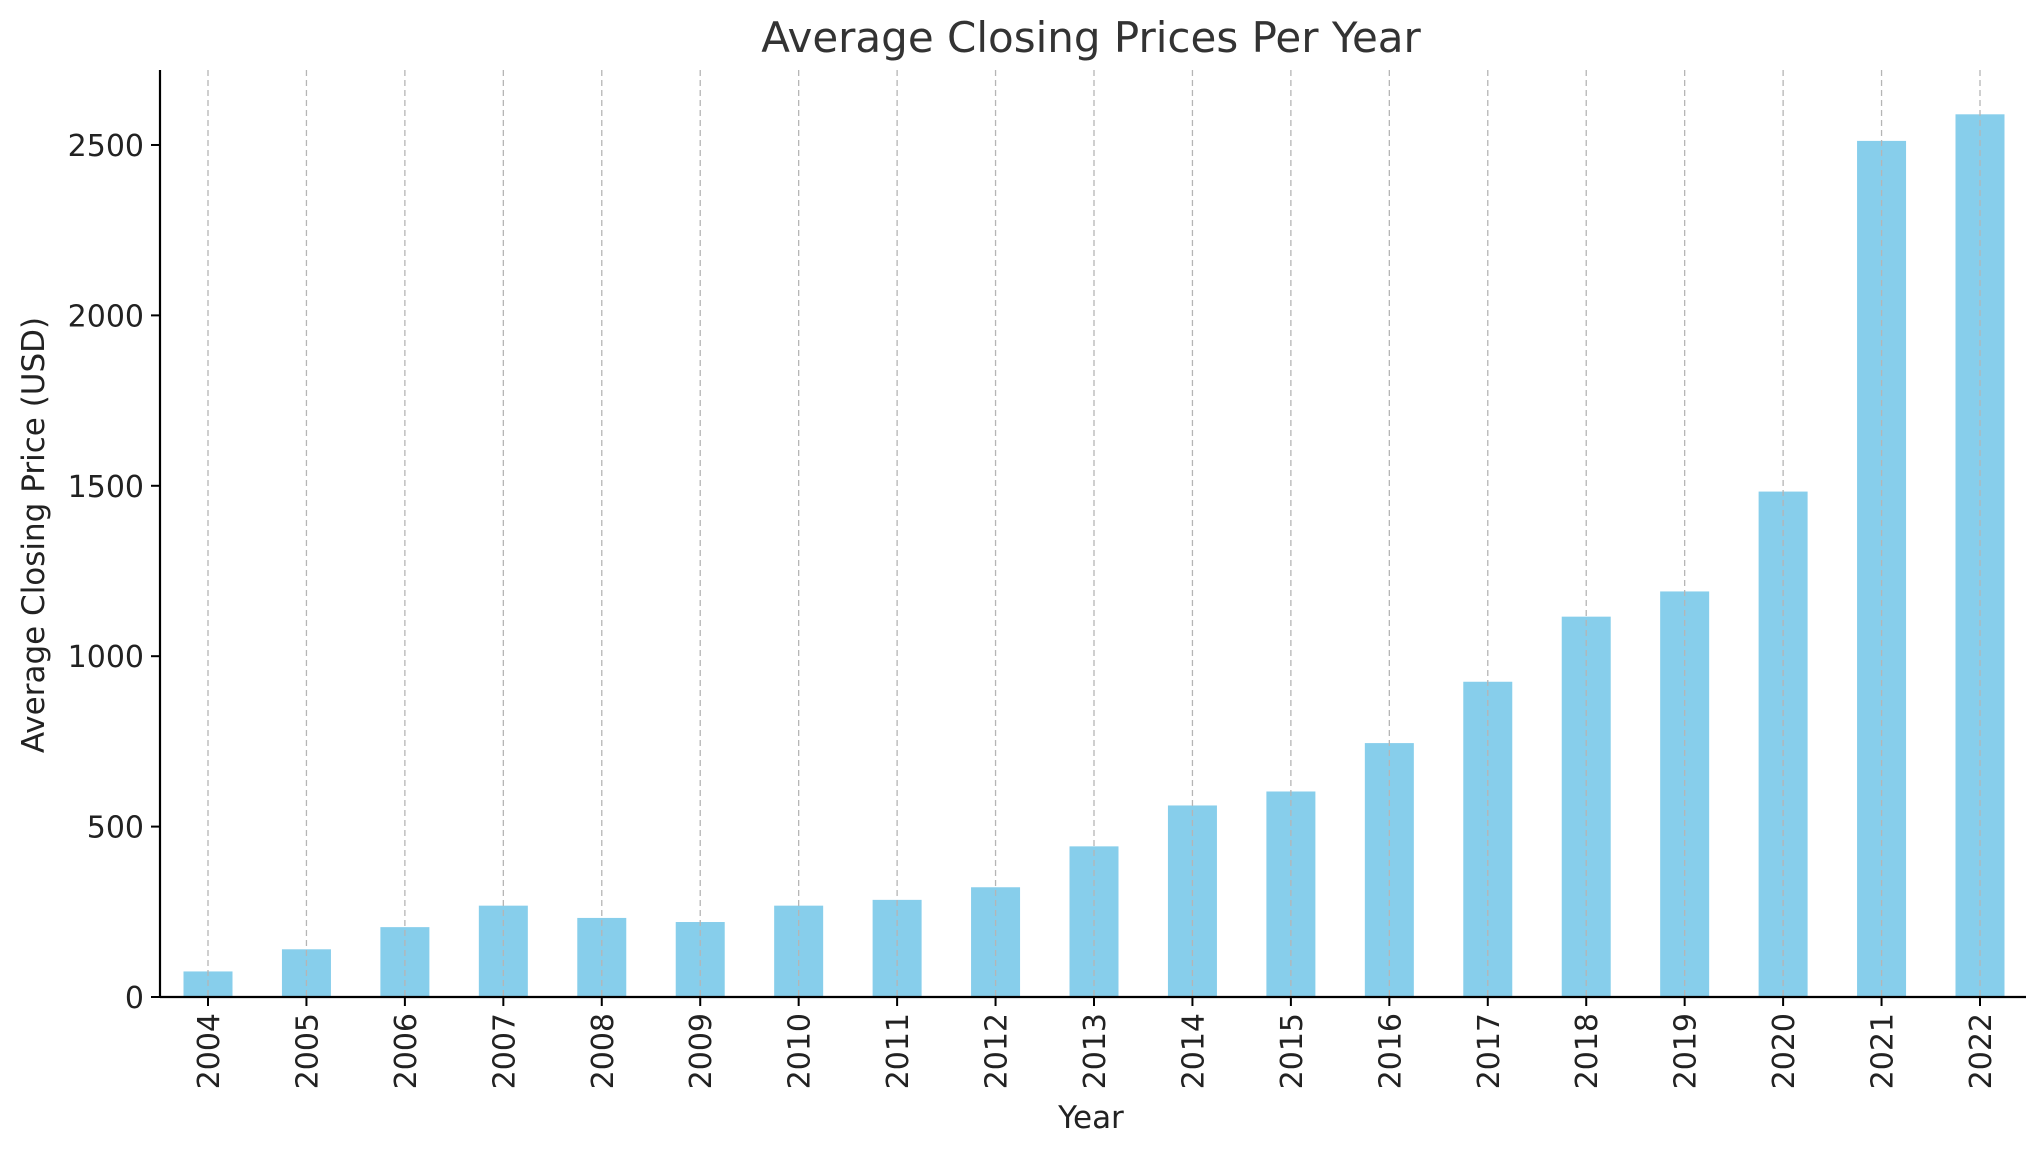 The height and width of the screenshot is (1153, 2038). What do you see at coordinates (1095, 1051) in the screenshot?
I see `x-tick-label-2013: 2013` at bounding box center [1095, 1051].